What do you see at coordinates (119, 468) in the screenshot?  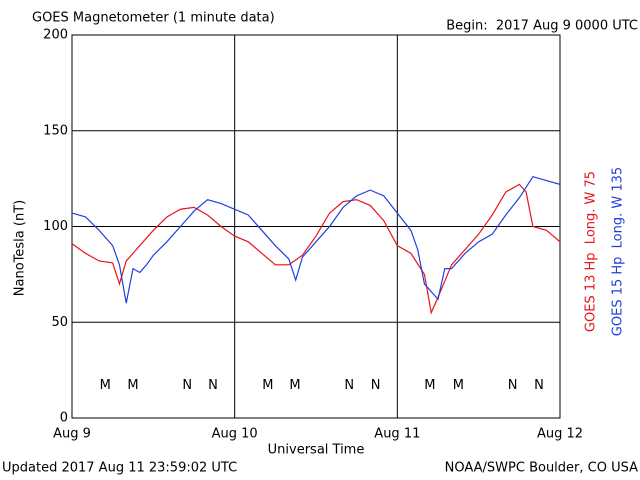 I see `footer-left: Updated 2017 Aug 11 23:59:02 UTC` at bounding box center [119, 468].